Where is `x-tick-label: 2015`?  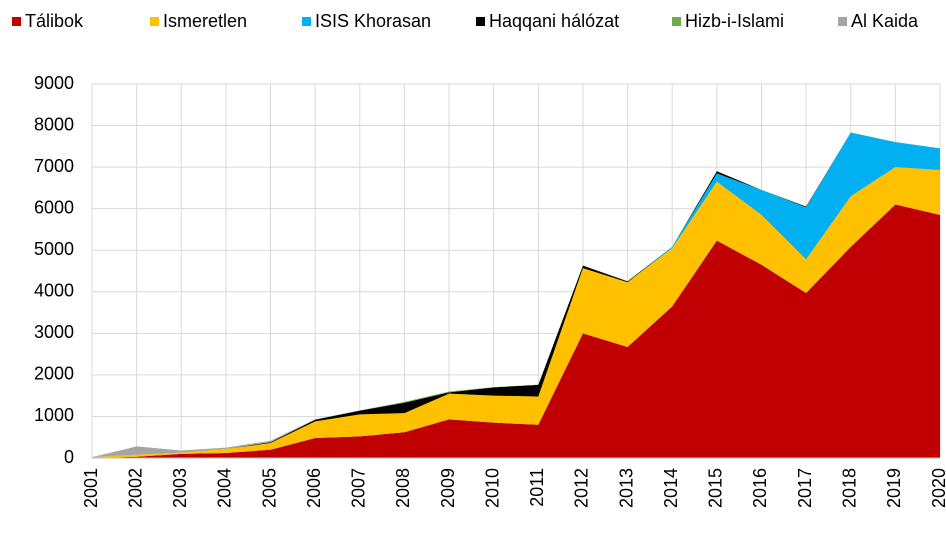 x-tick-label: 2015 is located at coordinates (716, 488).